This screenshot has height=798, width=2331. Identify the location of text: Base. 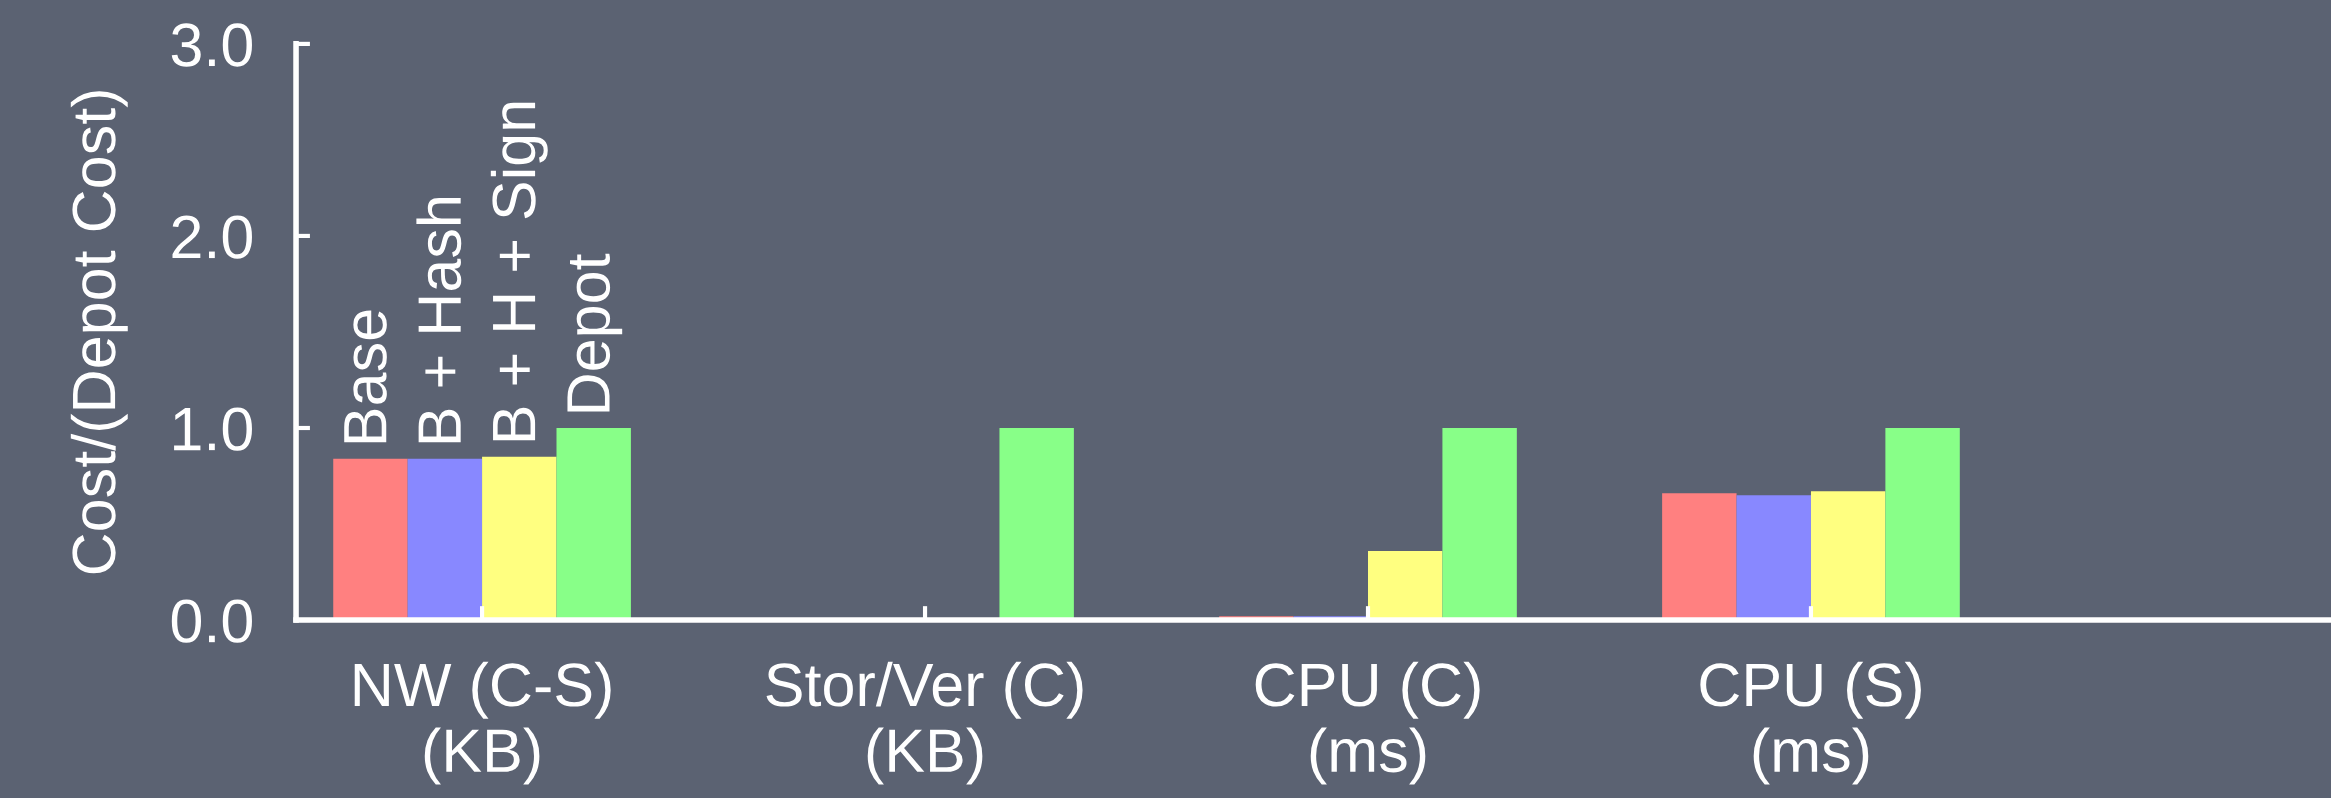
(365, 376).